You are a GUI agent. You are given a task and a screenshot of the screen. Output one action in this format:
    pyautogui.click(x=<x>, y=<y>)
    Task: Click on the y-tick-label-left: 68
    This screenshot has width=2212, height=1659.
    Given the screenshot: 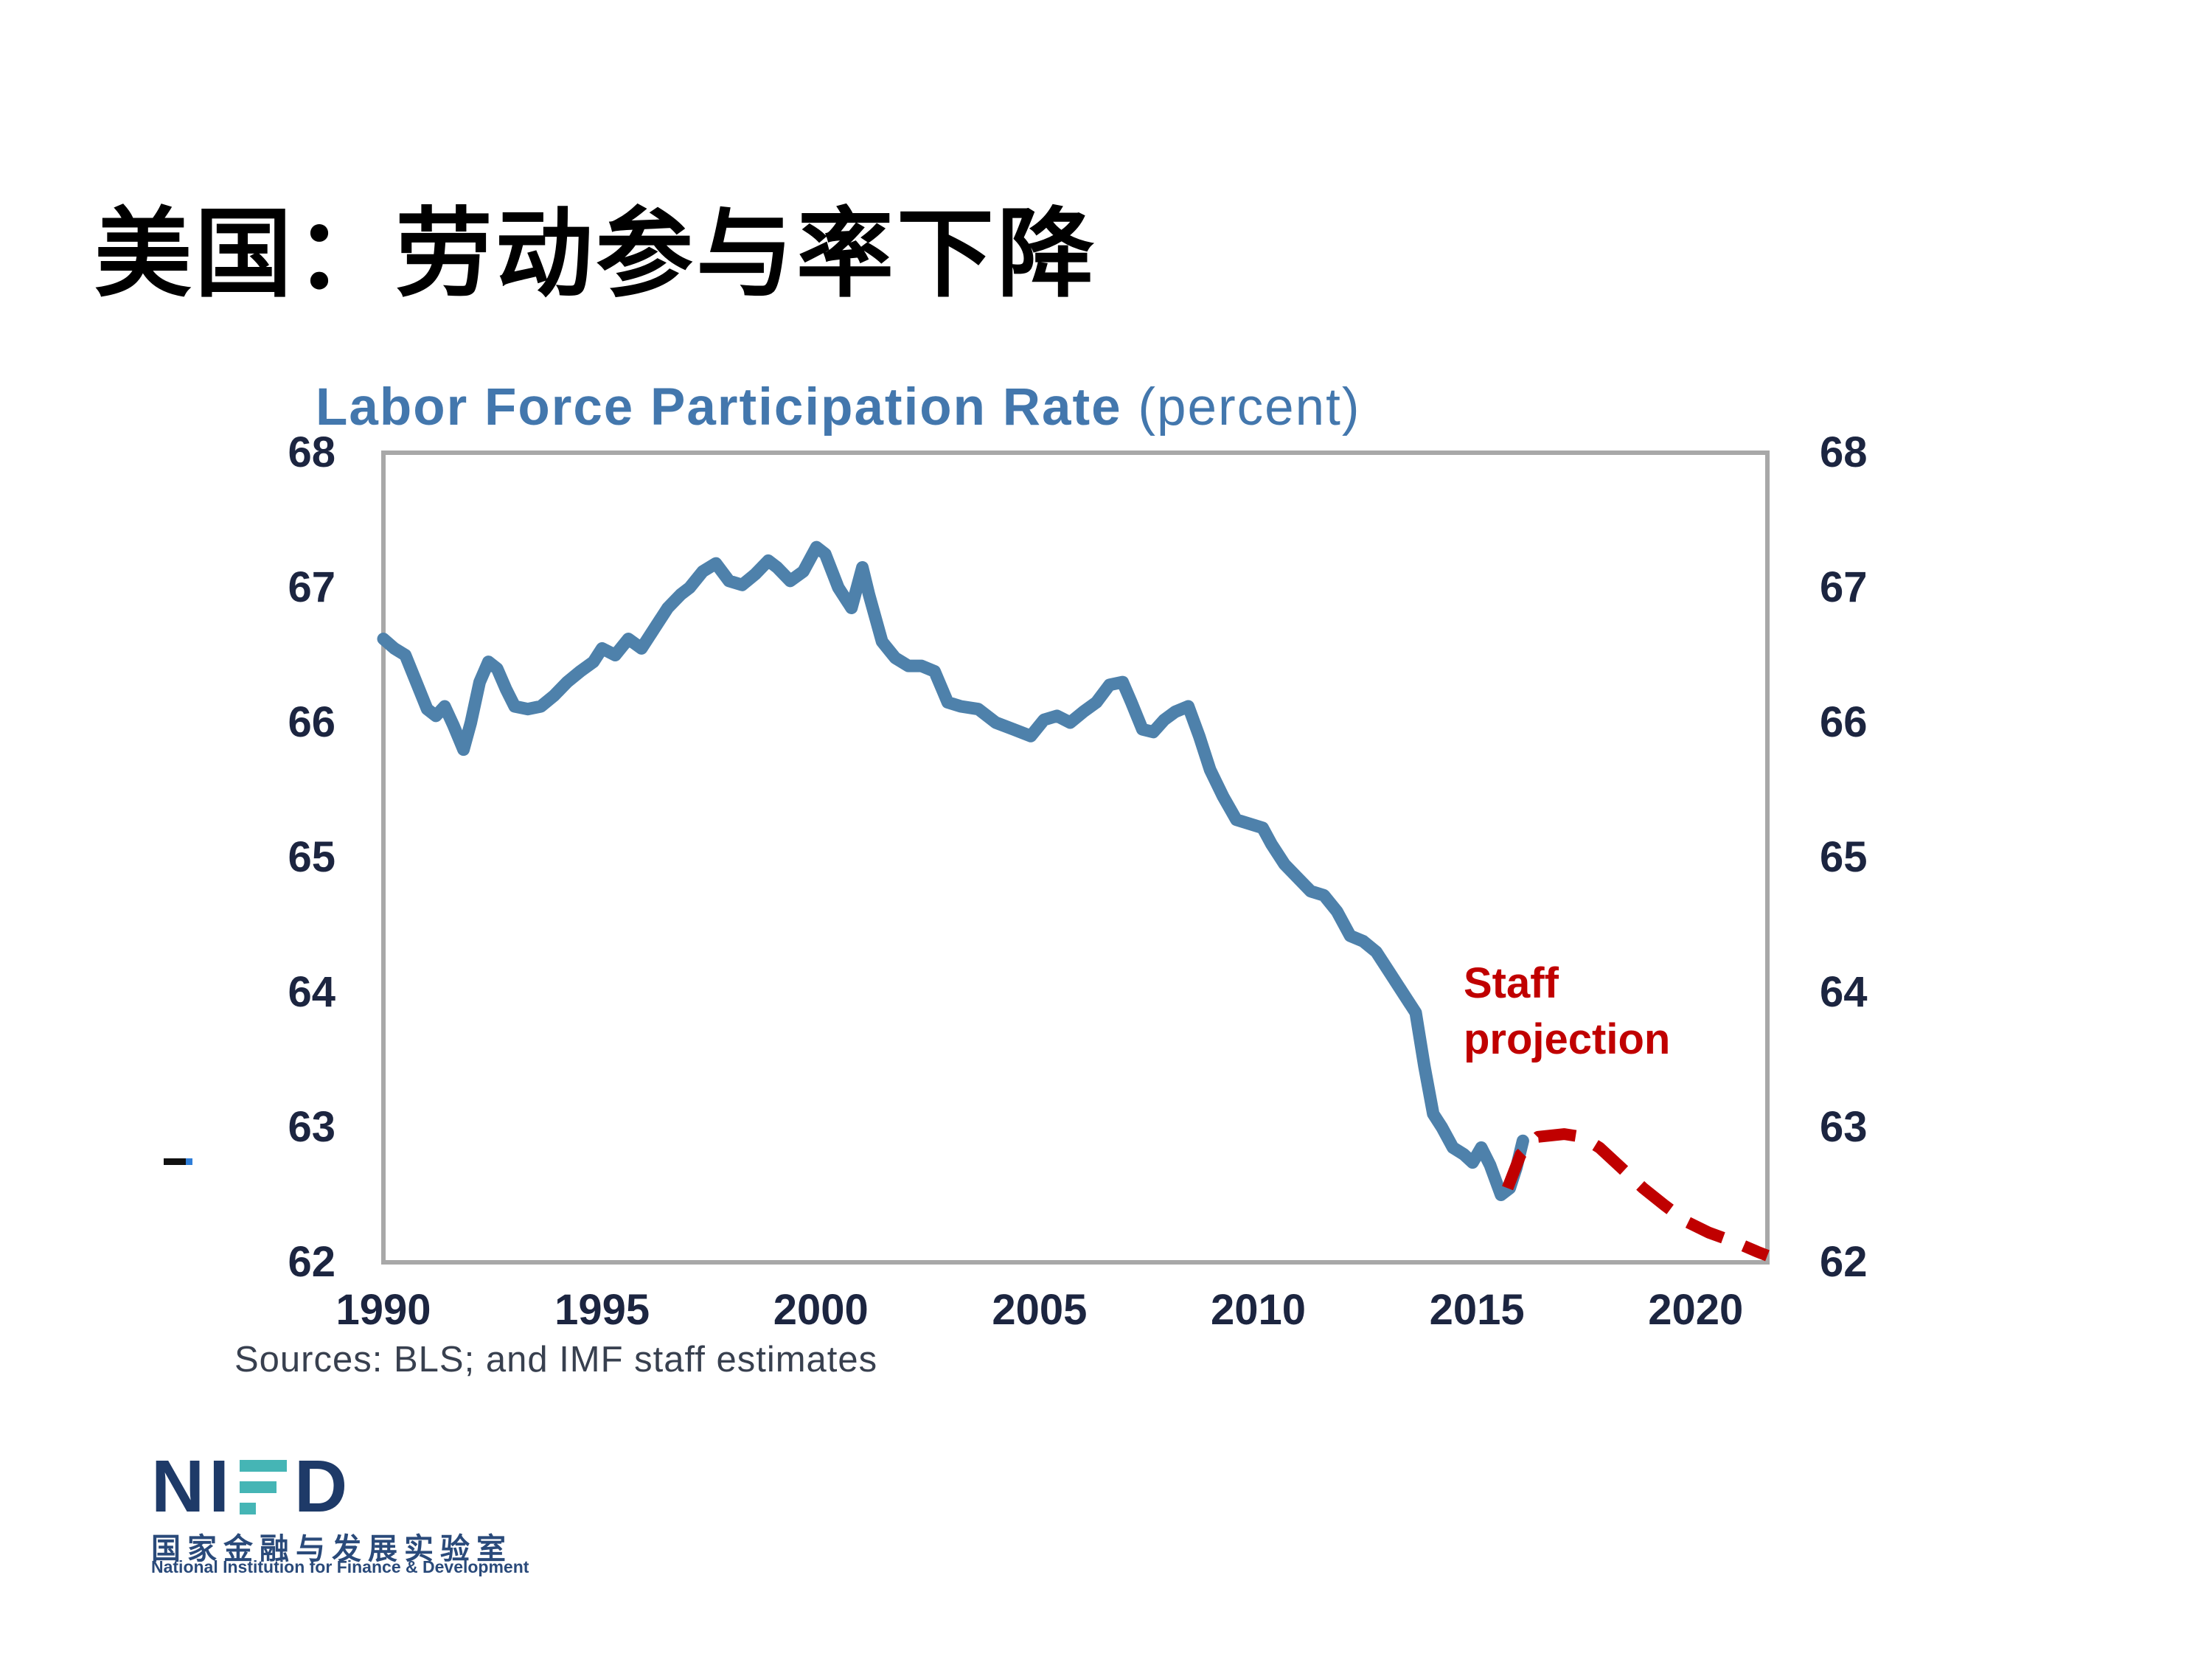 What is the action you would take?
    pyautogui.click(x=311, y=452)
    